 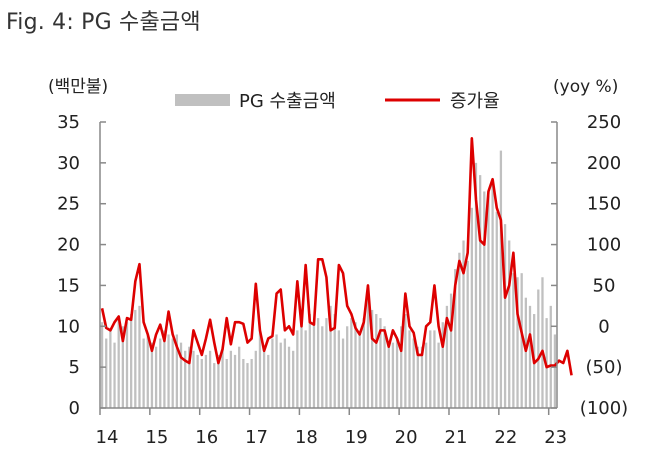 I want to click on x-tick-label-7: 21, so click(x=456, y=437).